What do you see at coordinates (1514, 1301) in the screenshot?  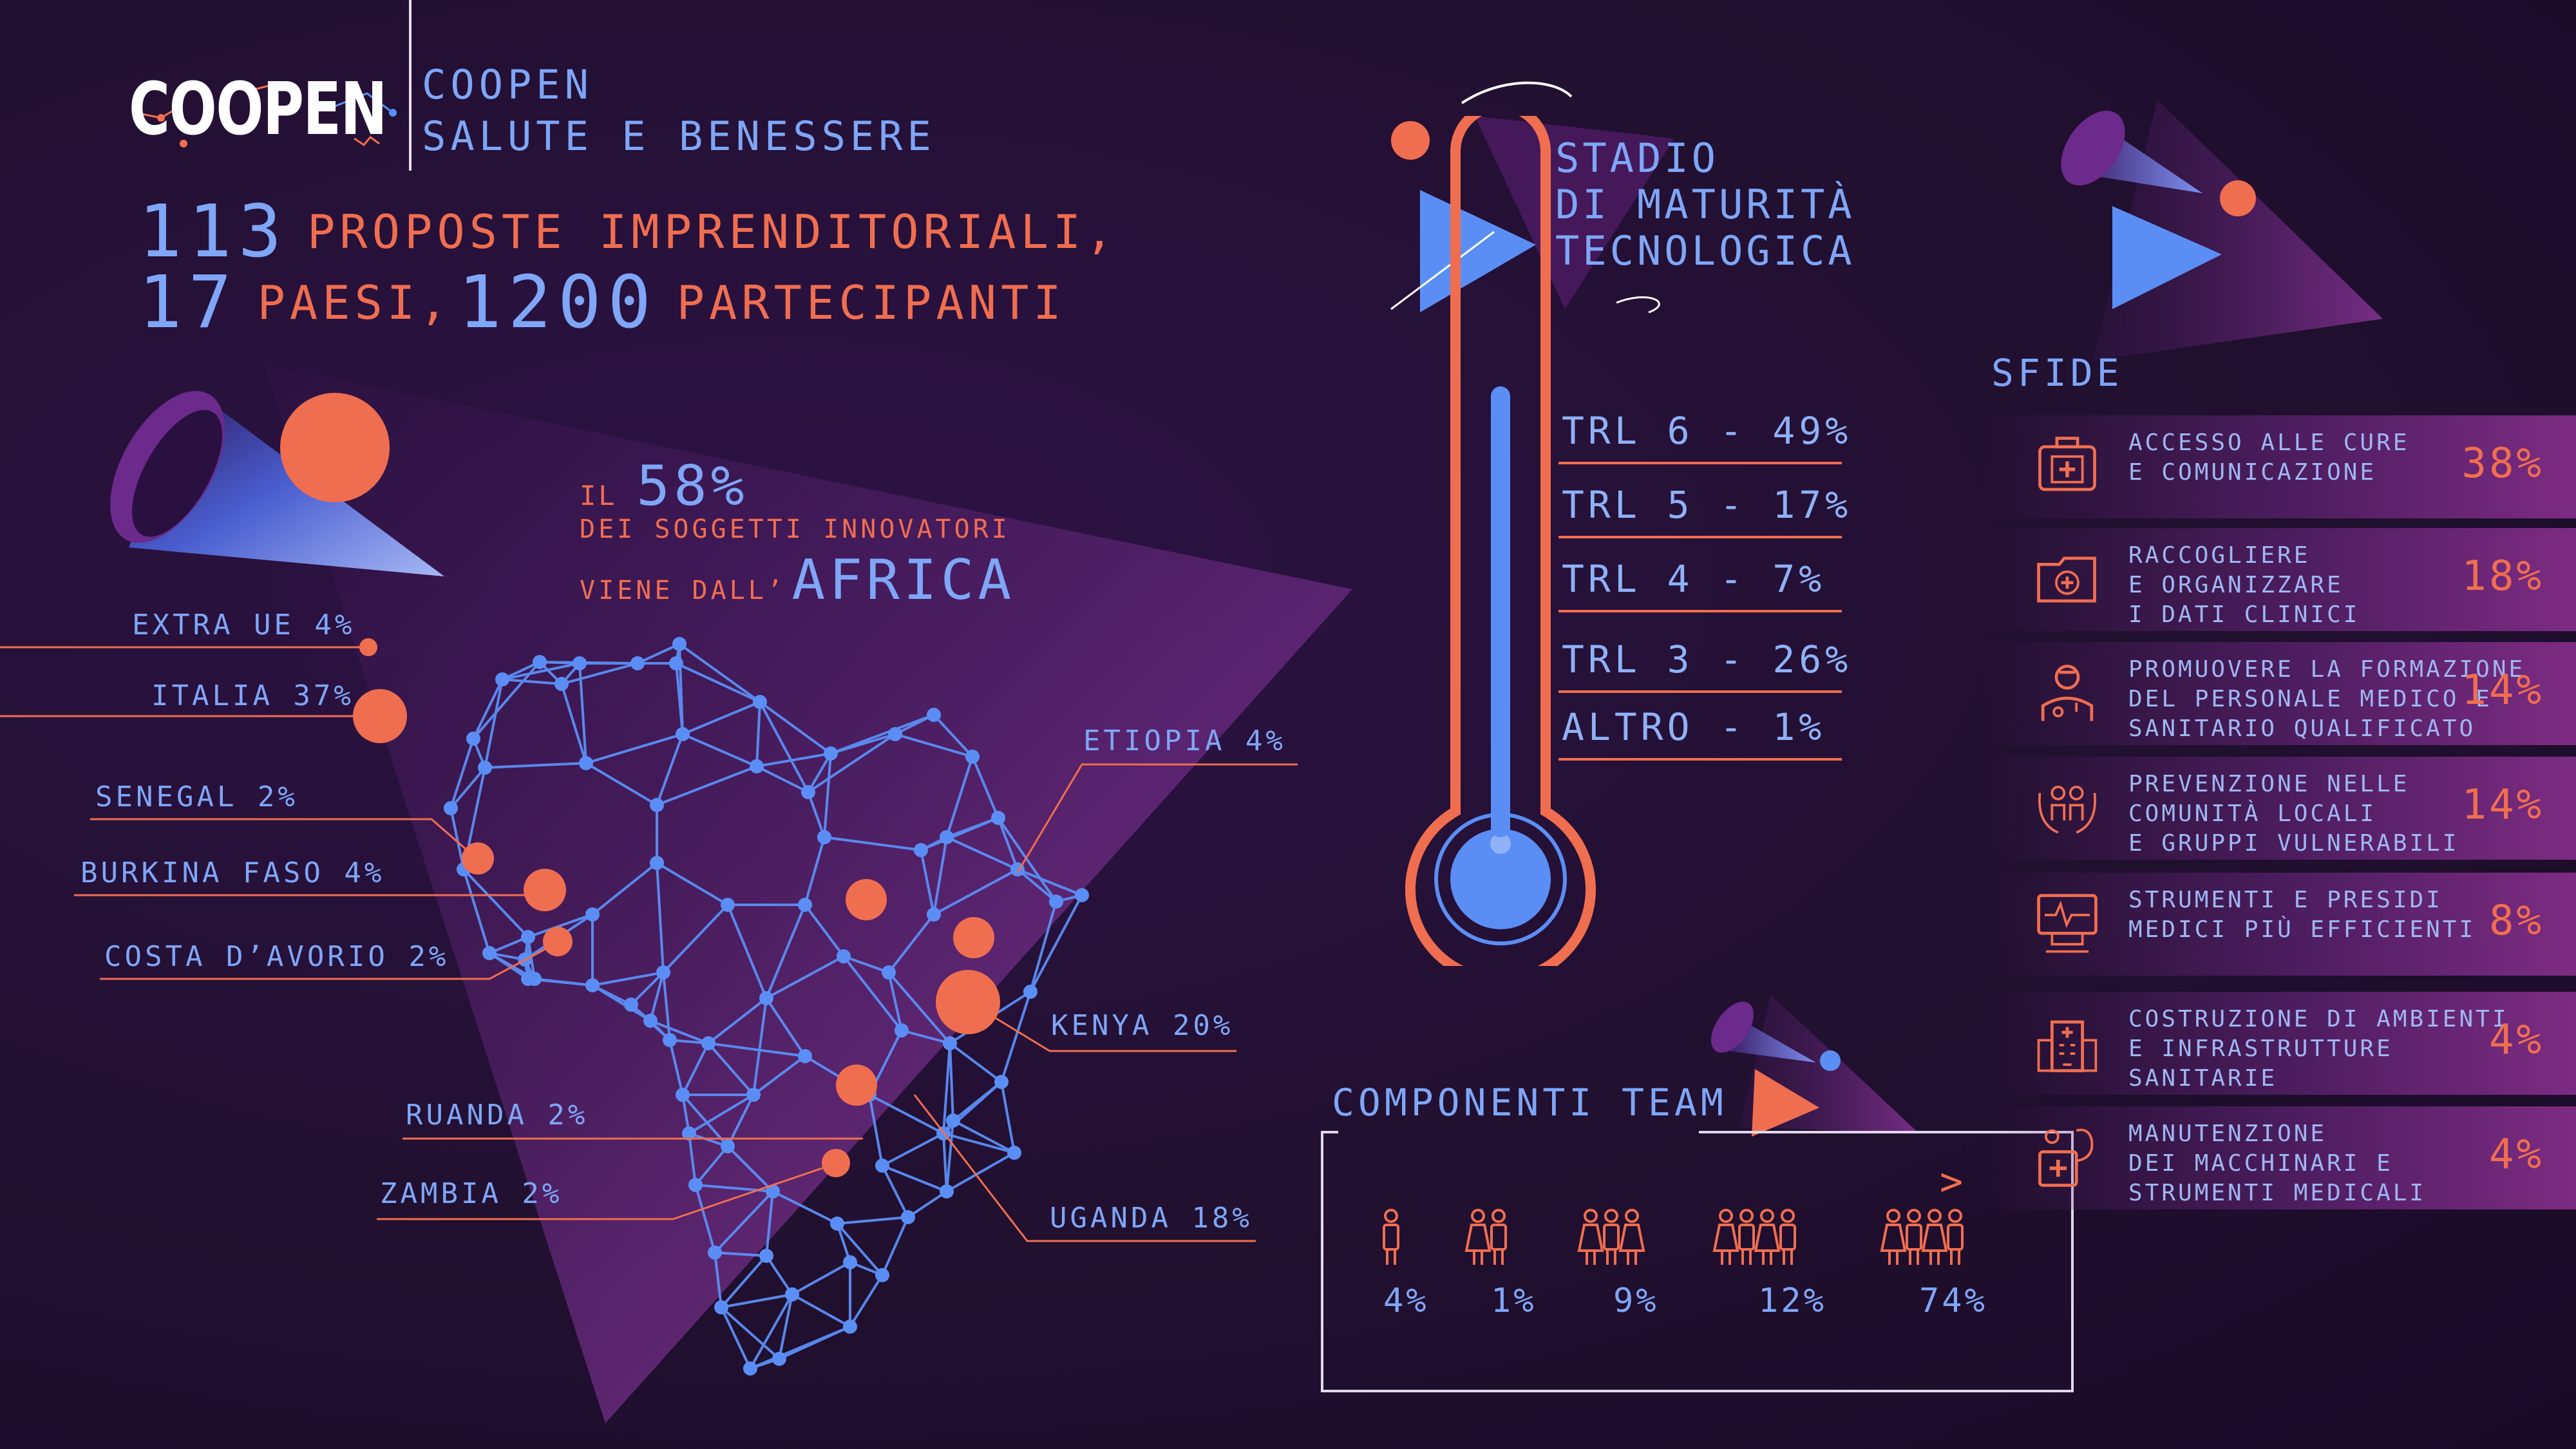 I see `team-pct-2: 1%` at bounding box center [1514, 1301].